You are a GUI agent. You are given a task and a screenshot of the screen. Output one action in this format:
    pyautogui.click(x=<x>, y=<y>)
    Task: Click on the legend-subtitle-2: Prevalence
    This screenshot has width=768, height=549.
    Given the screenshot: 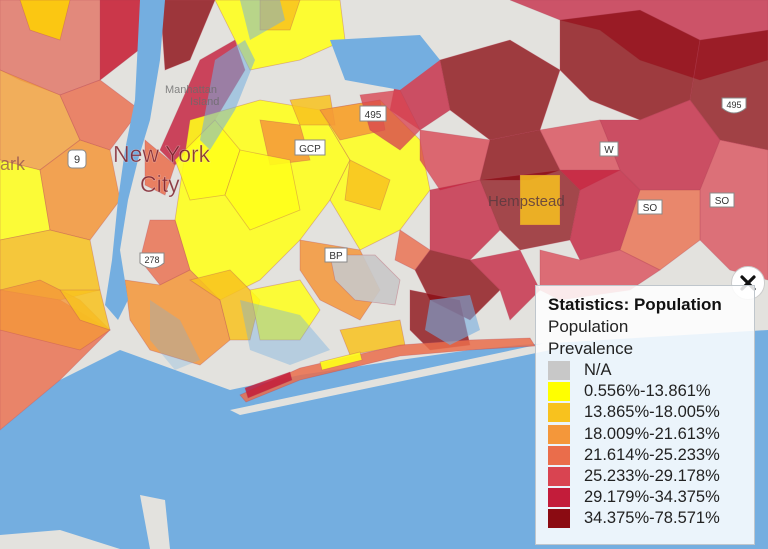 What is the action you would take?
    pyautogui.click(x=591, y=348)
    